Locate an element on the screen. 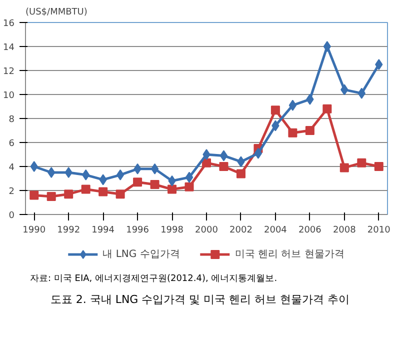  legend-label: 미국 헨리 허브 현물가격 is located at coordinates (289, 254).